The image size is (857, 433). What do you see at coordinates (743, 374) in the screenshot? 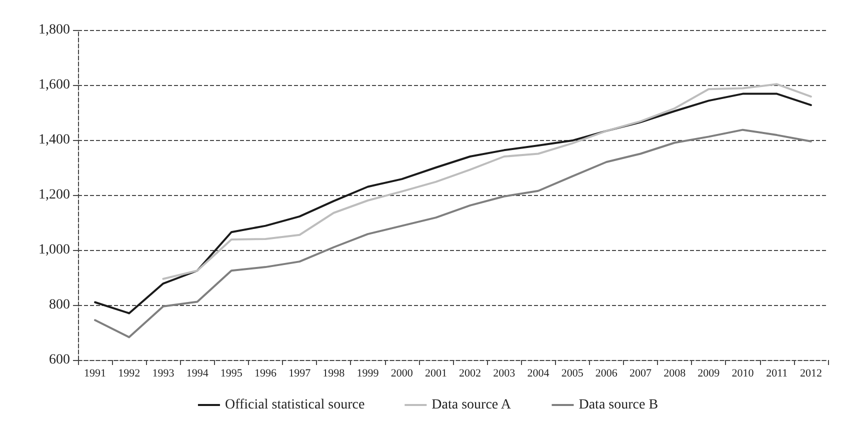
I see `x-tick-label: 2010` at bounding box center [743, 374].